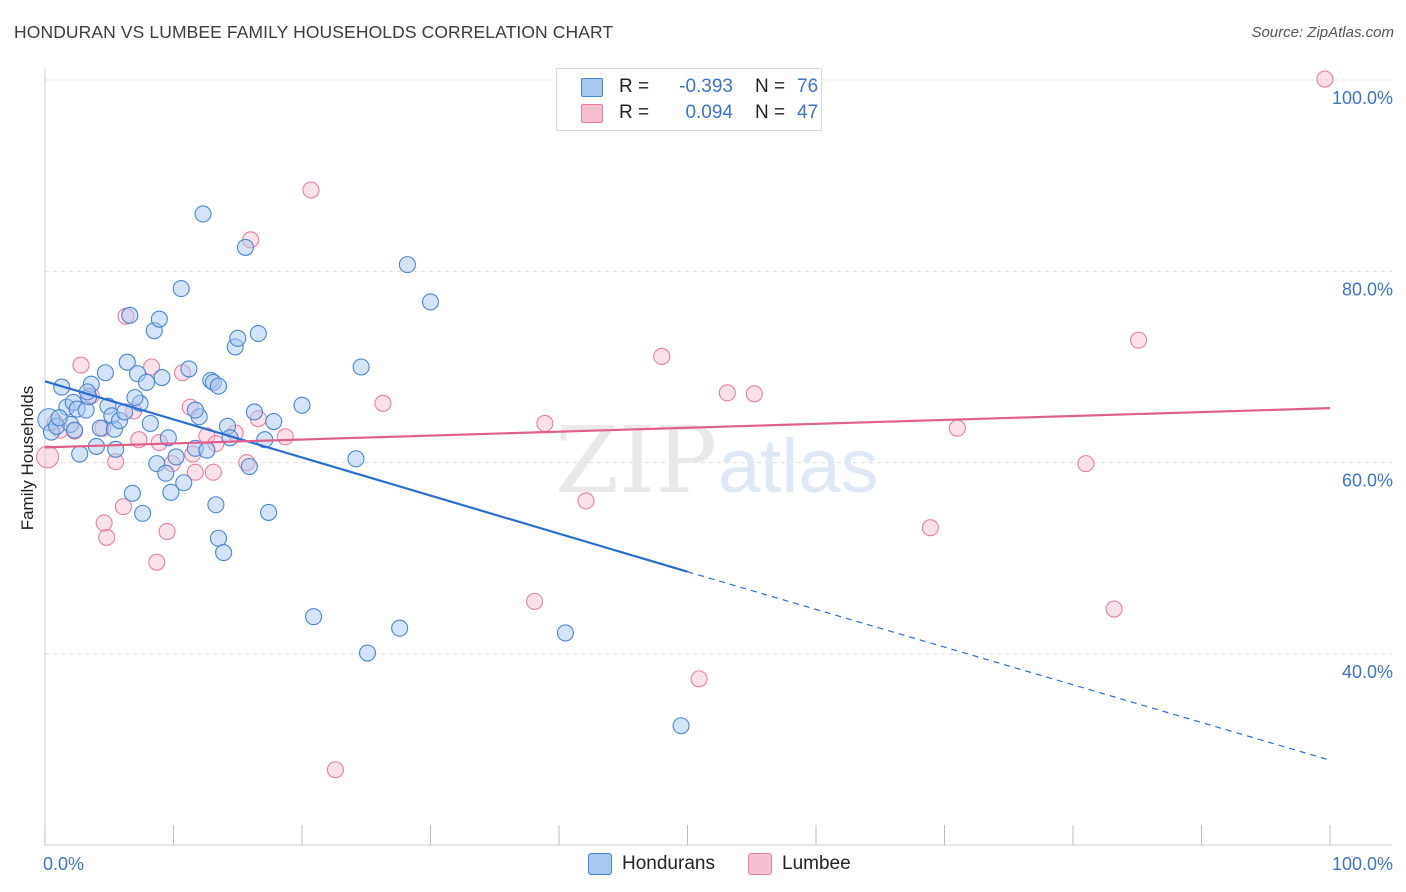 The image size is (1406, 892). What do you see at coordinates (1367, 672) in the screenshot?
I see `y-tick-label: 40.0%` at bounding box center [1367, 672].